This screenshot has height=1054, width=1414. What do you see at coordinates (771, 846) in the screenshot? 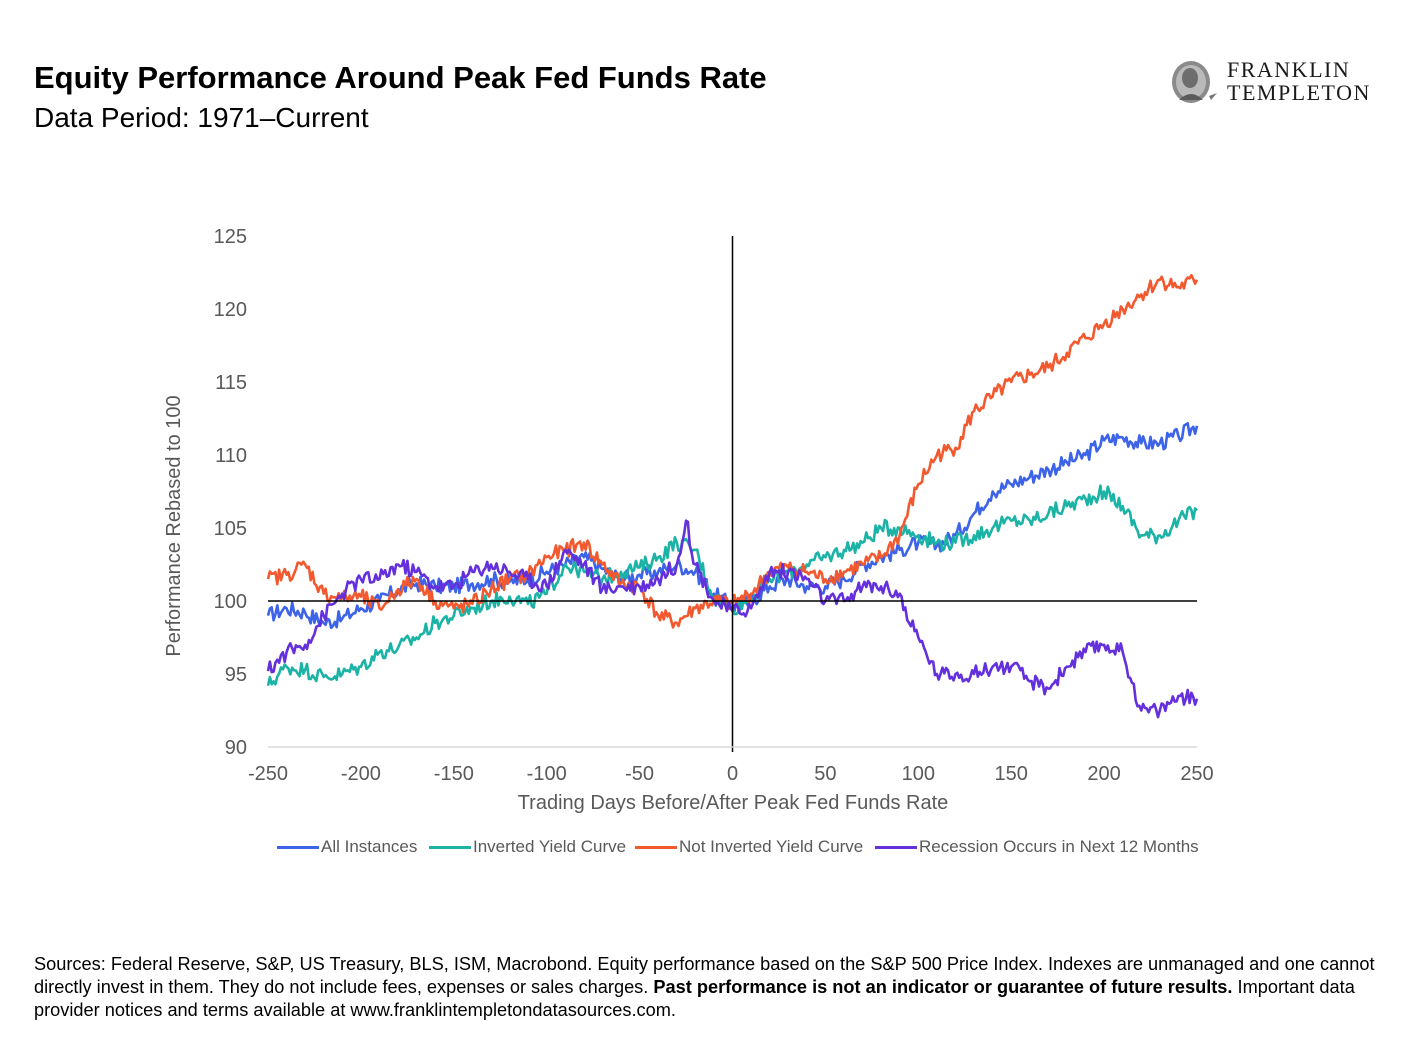
I see `legend-label: Not Inverted Yield Curve` at bounding box center [771, 846].